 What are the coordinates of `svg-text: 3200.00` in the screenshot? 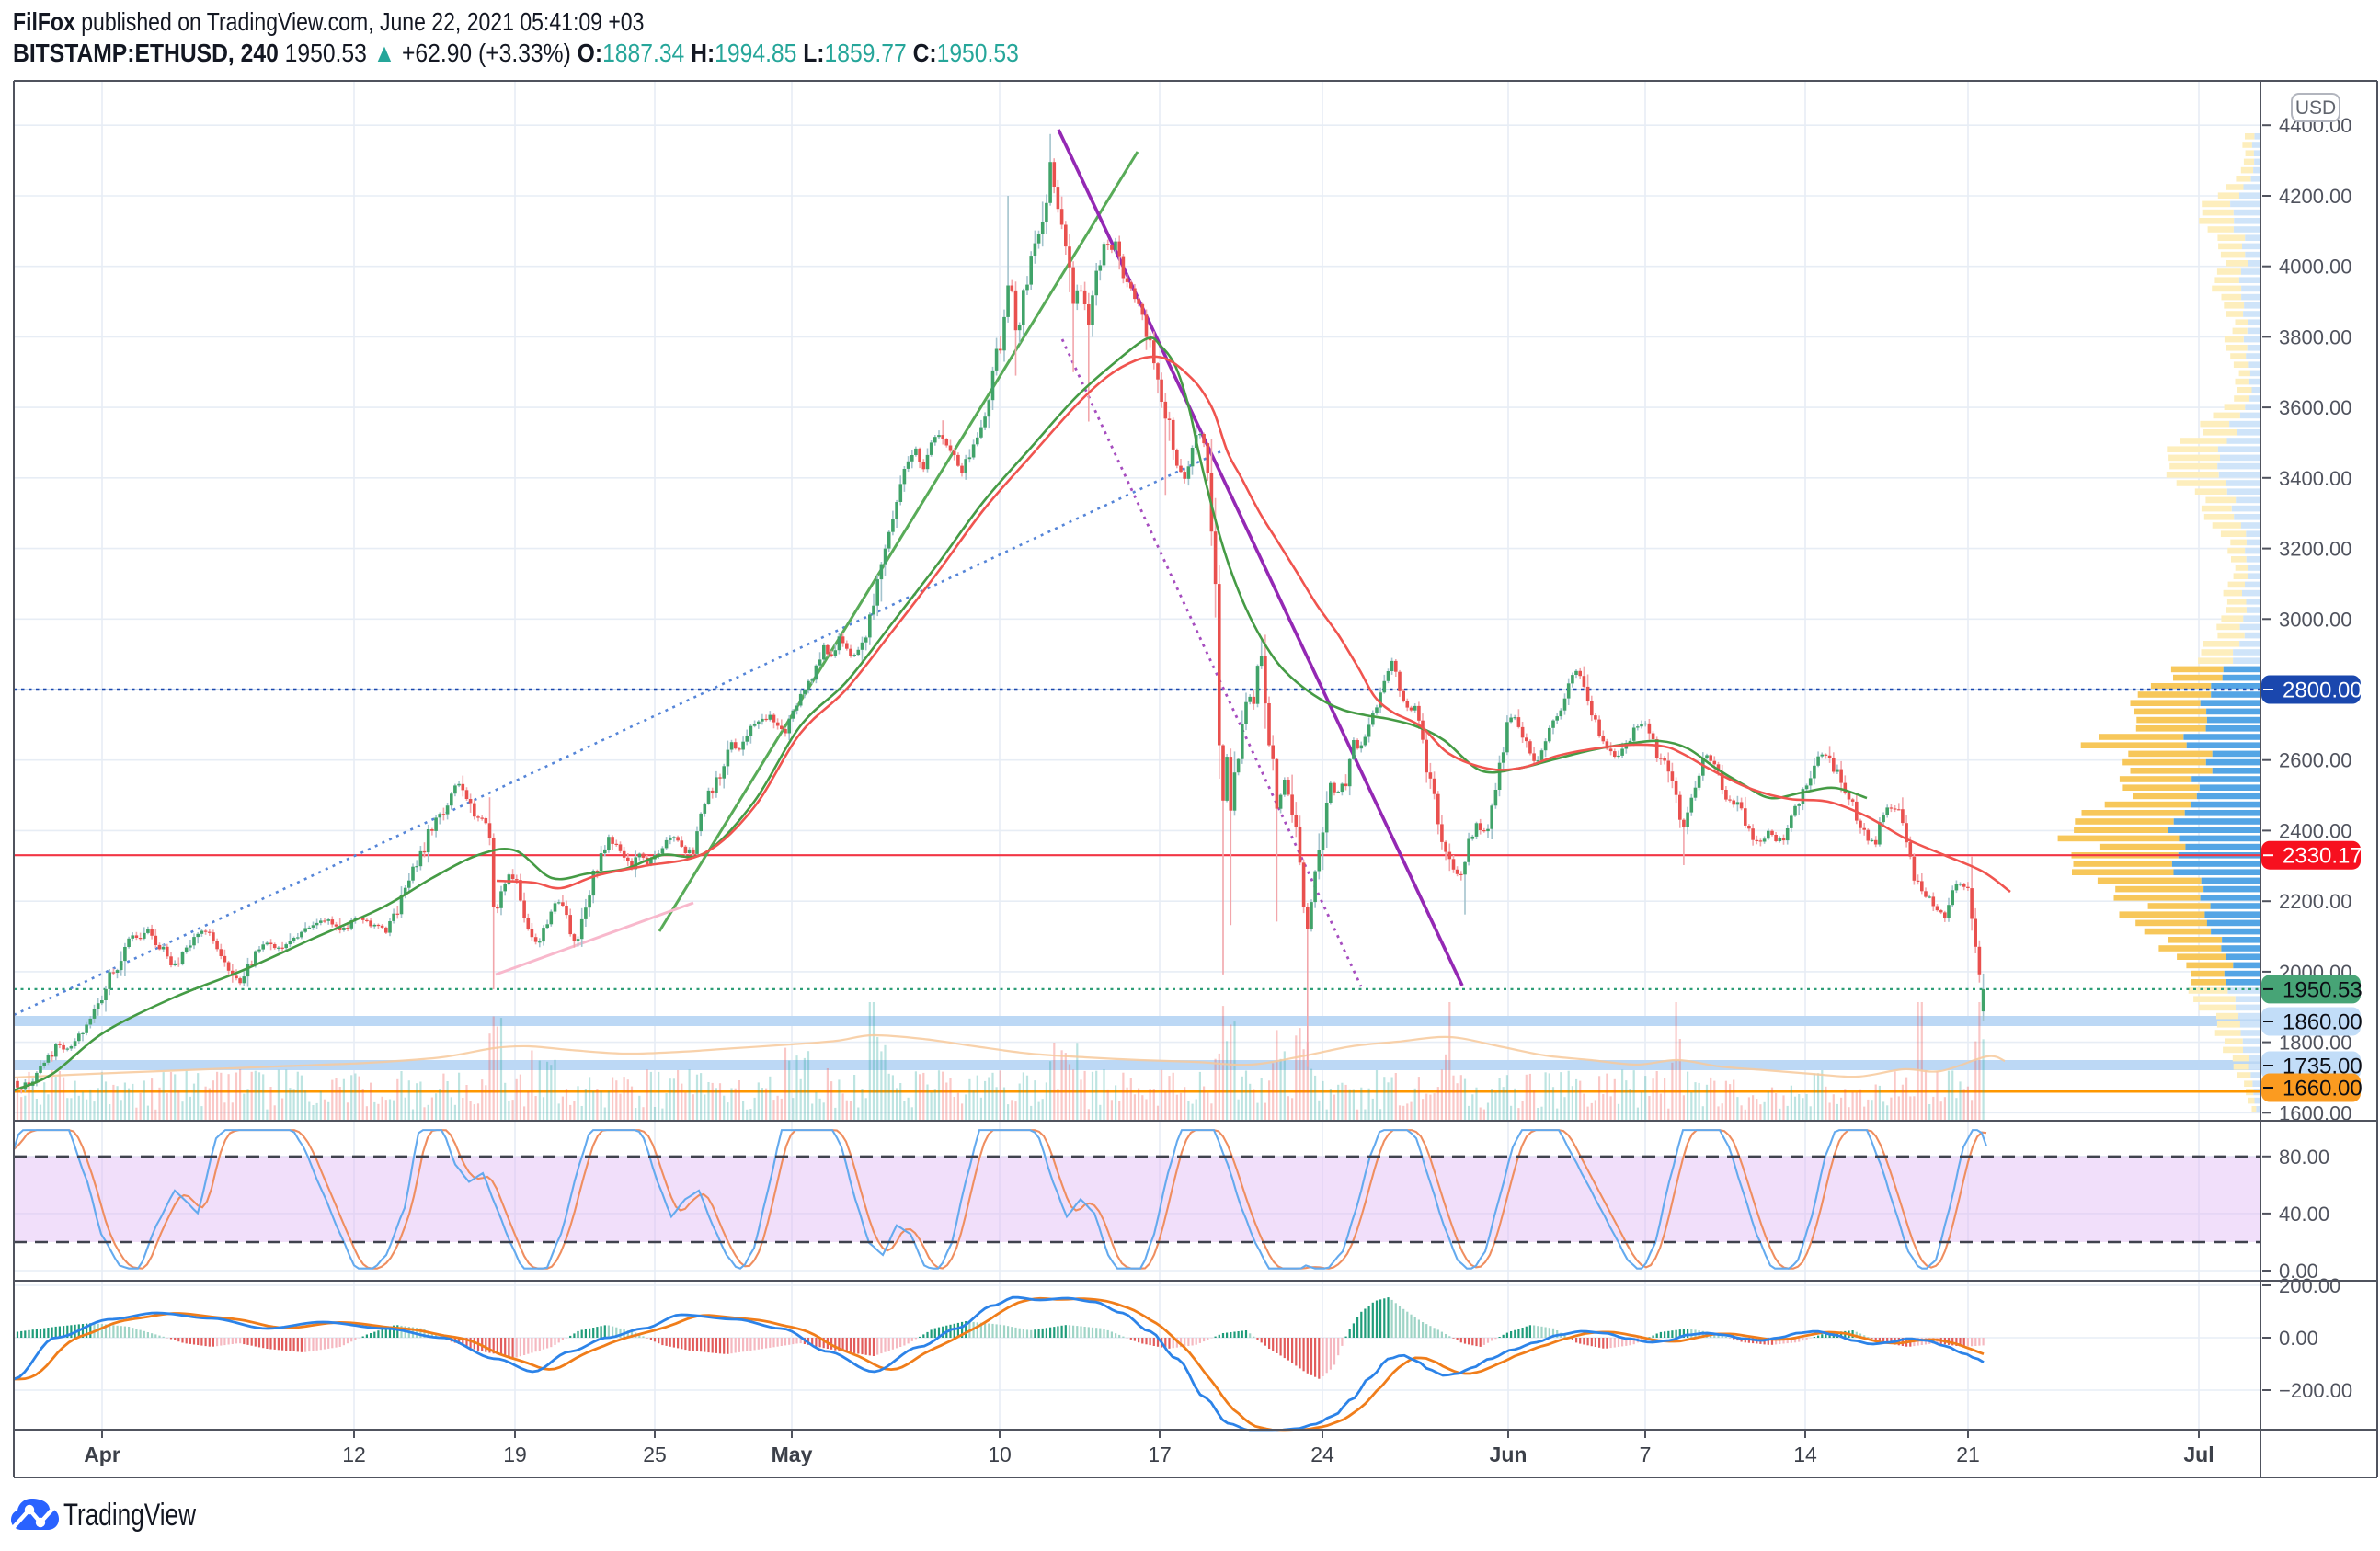 It's located at (2315, 549).